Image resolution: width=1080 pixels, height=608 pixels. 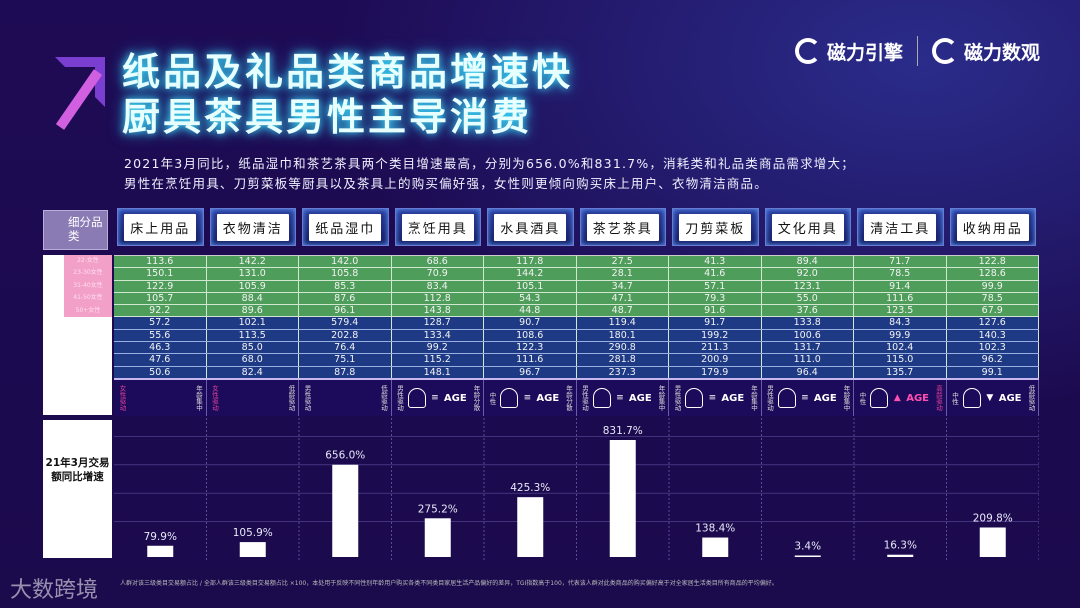 I want to click on table-cell: 127.6, so click(x=993, y=323).